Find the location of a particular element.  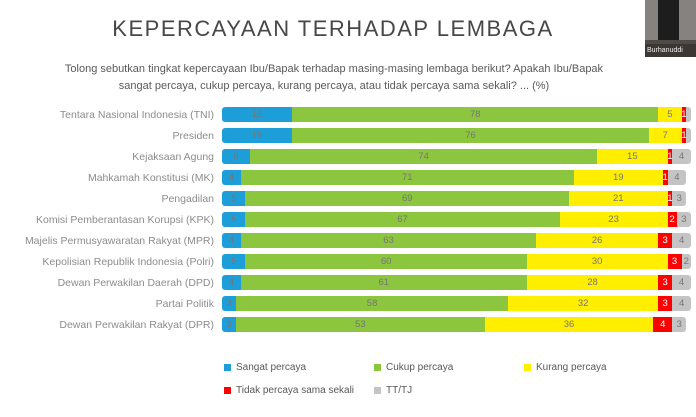

participant-name-strip: Burhanuddi is located at coordinates (670, 50).